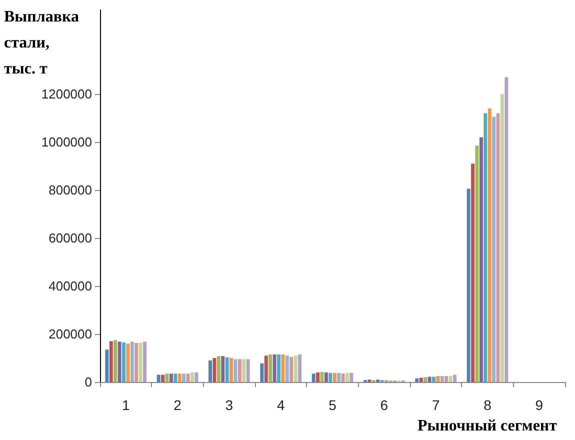  Describe the element at coordinates (487, 426) in the screenshot. I see `x-axis-title: Рыночный сегмент` at that location.